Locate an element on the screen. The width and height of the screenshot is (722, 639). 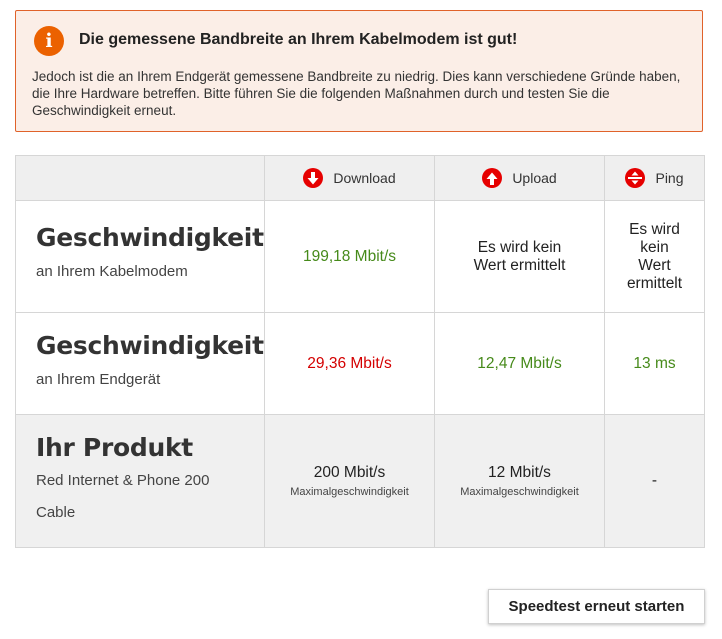
modem-ping-cell: Es wird kein Wert ermittelt is located at coordinates (654, 256).